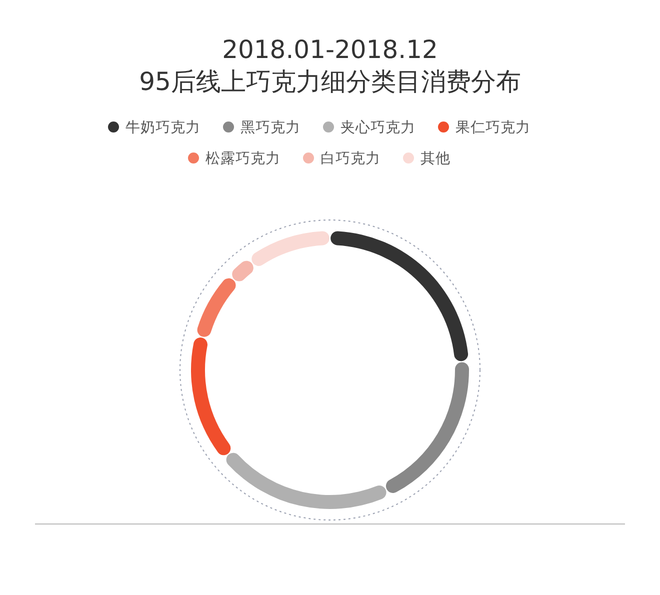 This screenshot has width=660, height=595. What do you see at coordinates (350, 158) in the screenshot?
I see `legend-label: 白巧克力` at bounding box center [350, 158].